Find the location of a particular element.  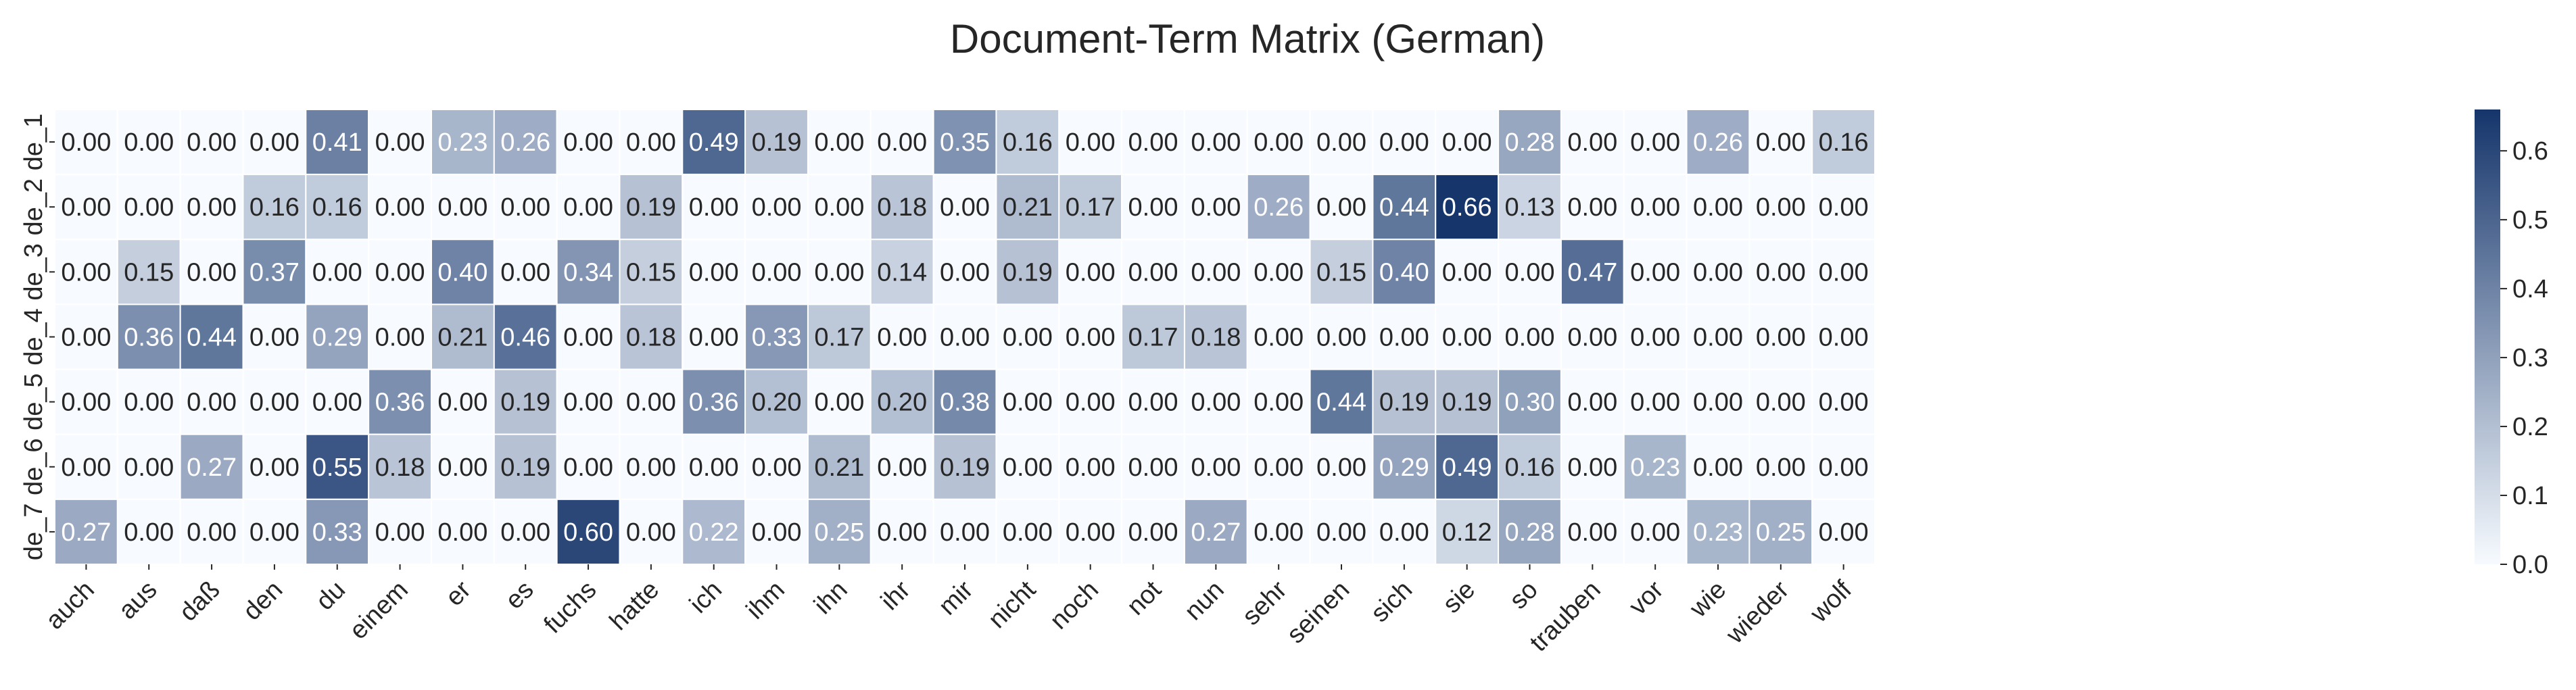

cell-value-label: 0.30 is located at coordinates (1530, 403).